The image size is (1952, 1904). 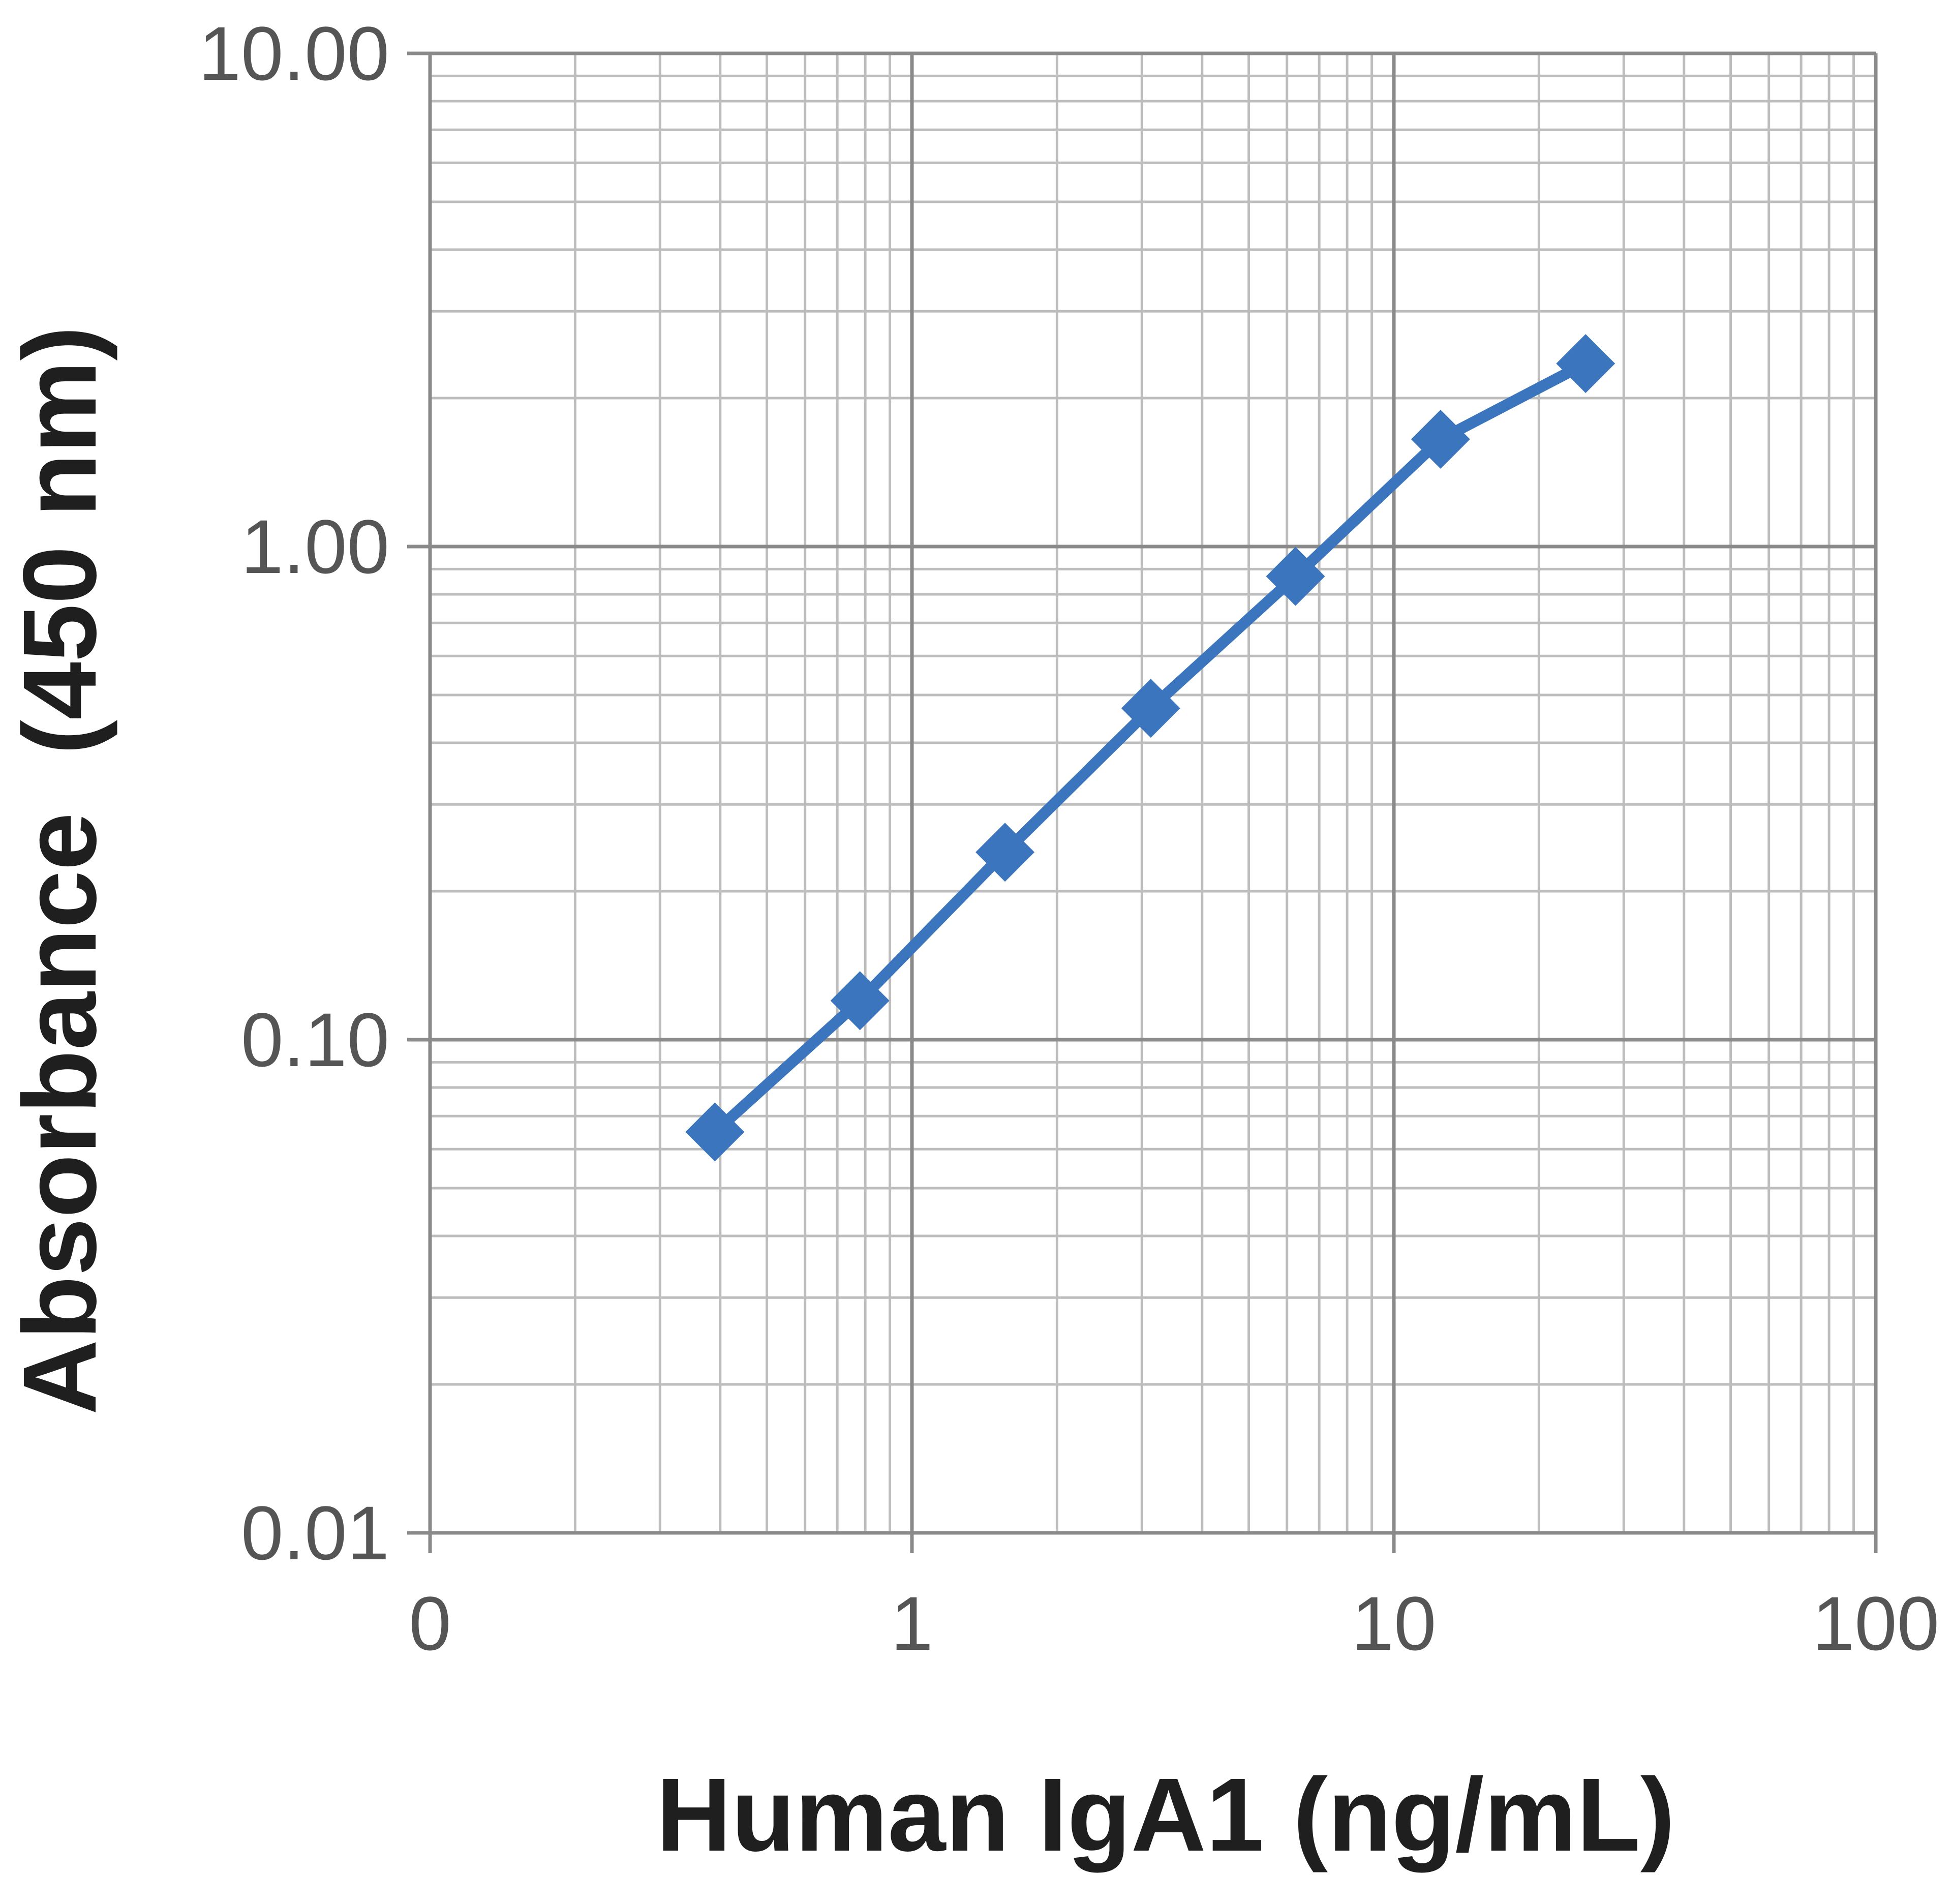 I want to click on y-tick-label: 10.00, so click(x=294, y=53).